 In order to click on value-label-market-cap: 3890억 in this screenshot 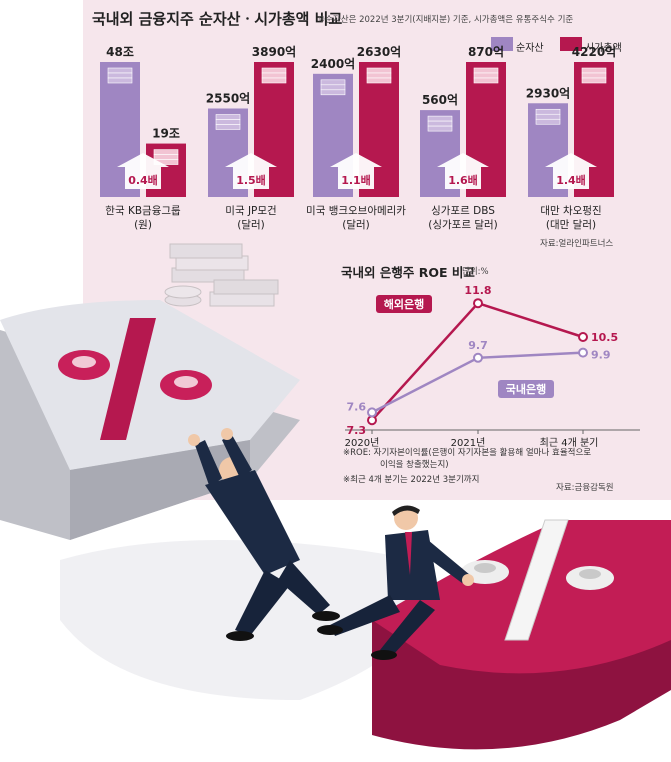, I will do `click(274, 52)`.